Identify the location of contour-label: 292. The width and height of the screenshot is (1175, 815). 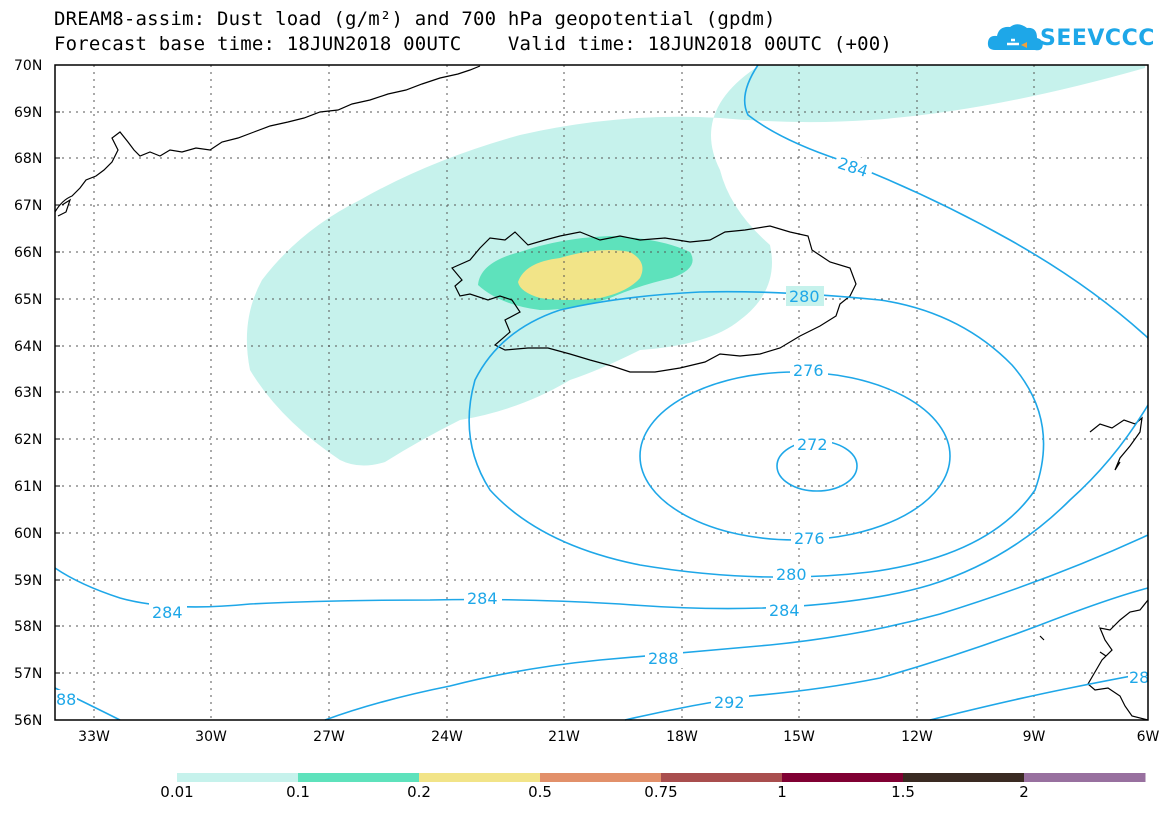
(729, 702).